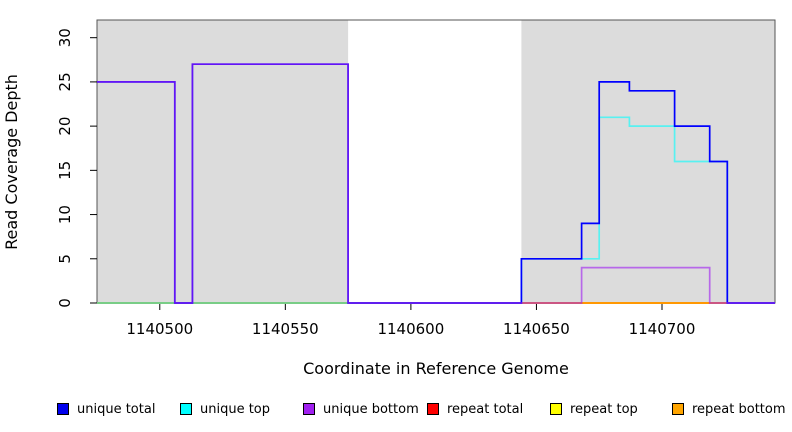  What do you see at coordinates (536, 329) in the screenshot?
I see `x-tick-label: 1140650` at bounding box center [536, 329].